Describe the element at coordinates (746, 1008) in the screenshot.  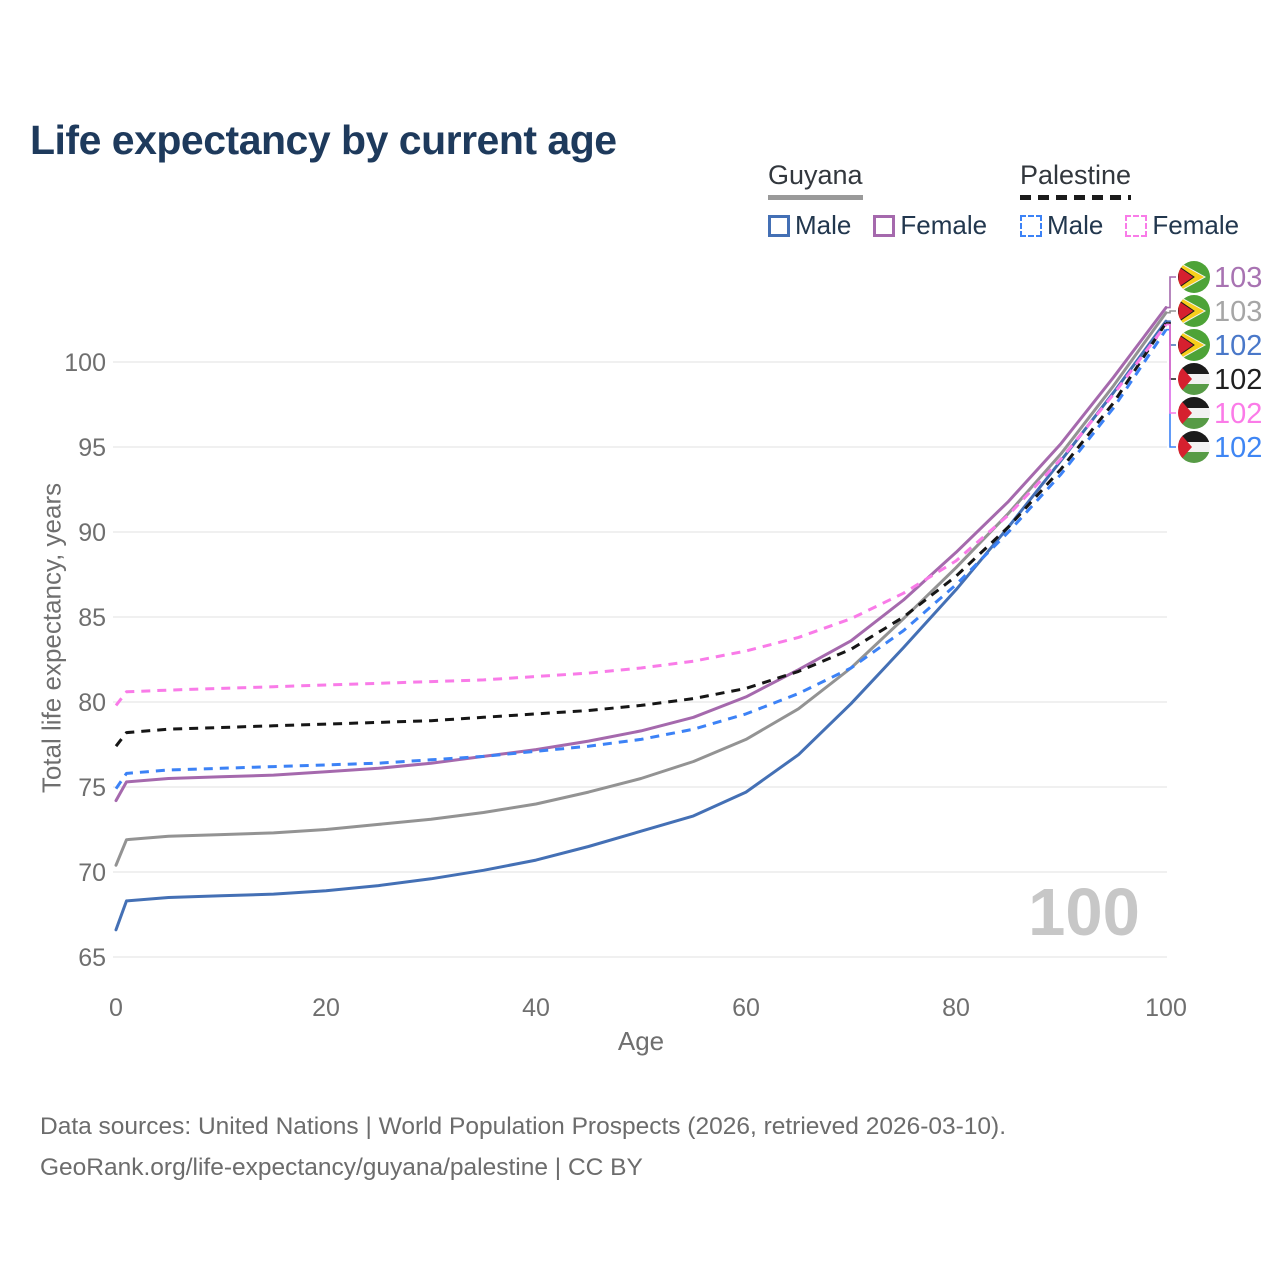
I see `x-tick-60: 60` at that location.